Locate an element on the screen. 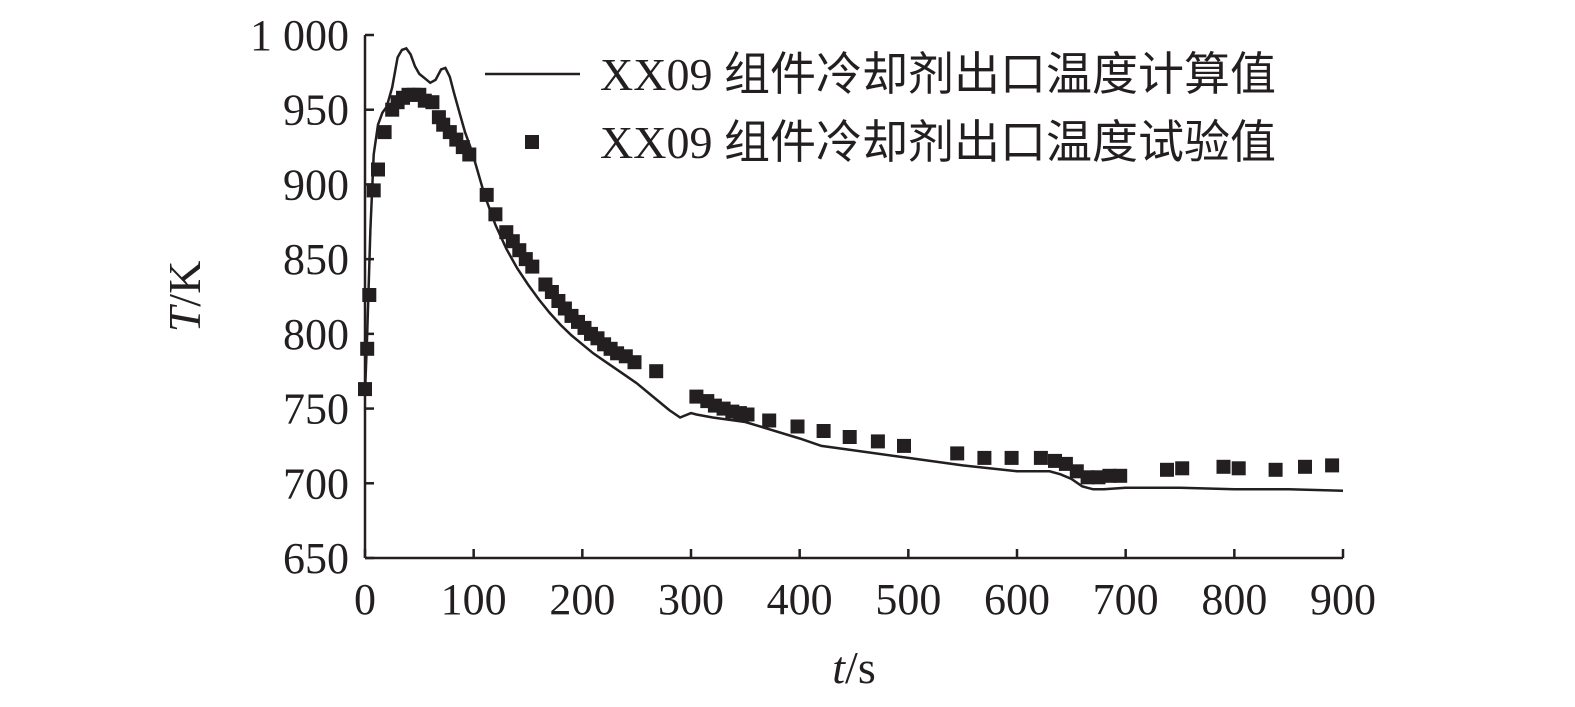 The height and width of the screenshot is (707, 1575). x-axis-unit: /s is located at coordinates (860, 667).